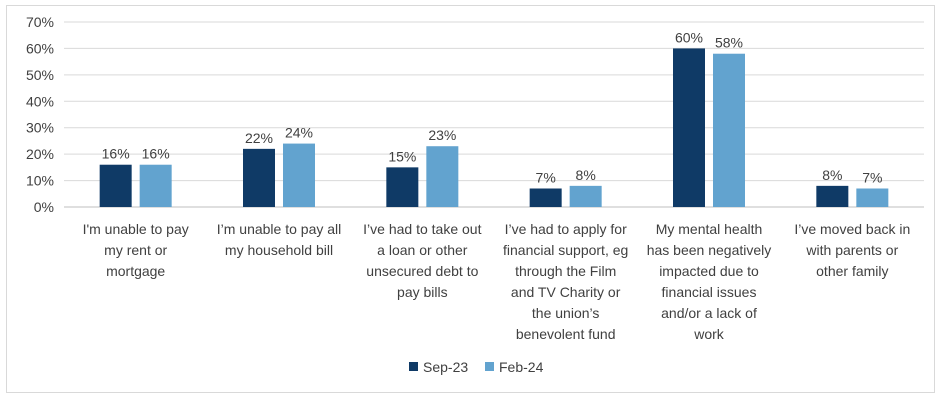 This screenshot has width=945, height=401. I want to click on category-label: and/or a lack of, so click(709, 313).